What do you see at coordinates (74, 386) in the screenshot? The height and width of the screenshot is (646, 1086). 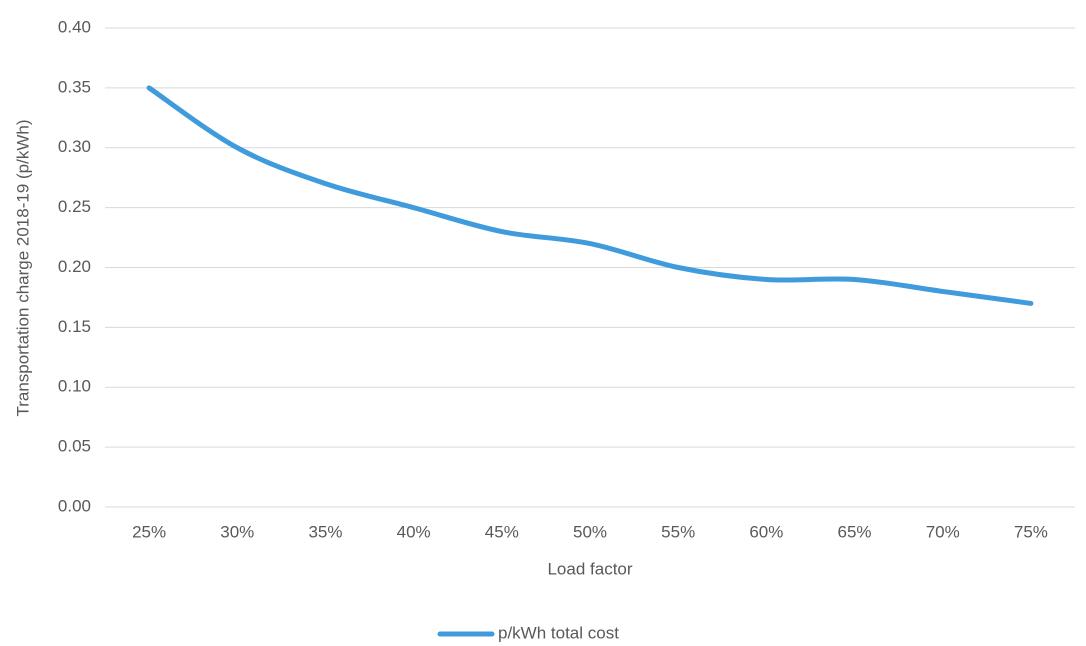 I see `y-tick-label: 0.10` at bounding box center [74, 386].